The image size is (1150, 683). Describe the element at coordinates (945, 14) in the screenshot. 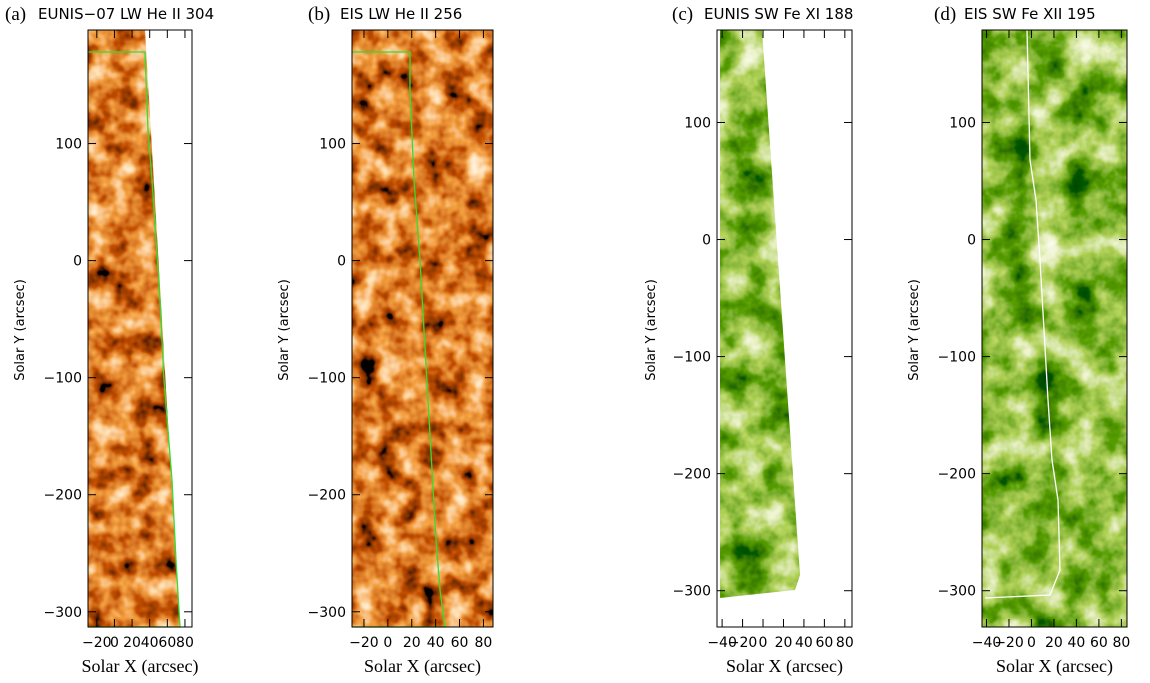

I see `panel-label: (d)` at that location.